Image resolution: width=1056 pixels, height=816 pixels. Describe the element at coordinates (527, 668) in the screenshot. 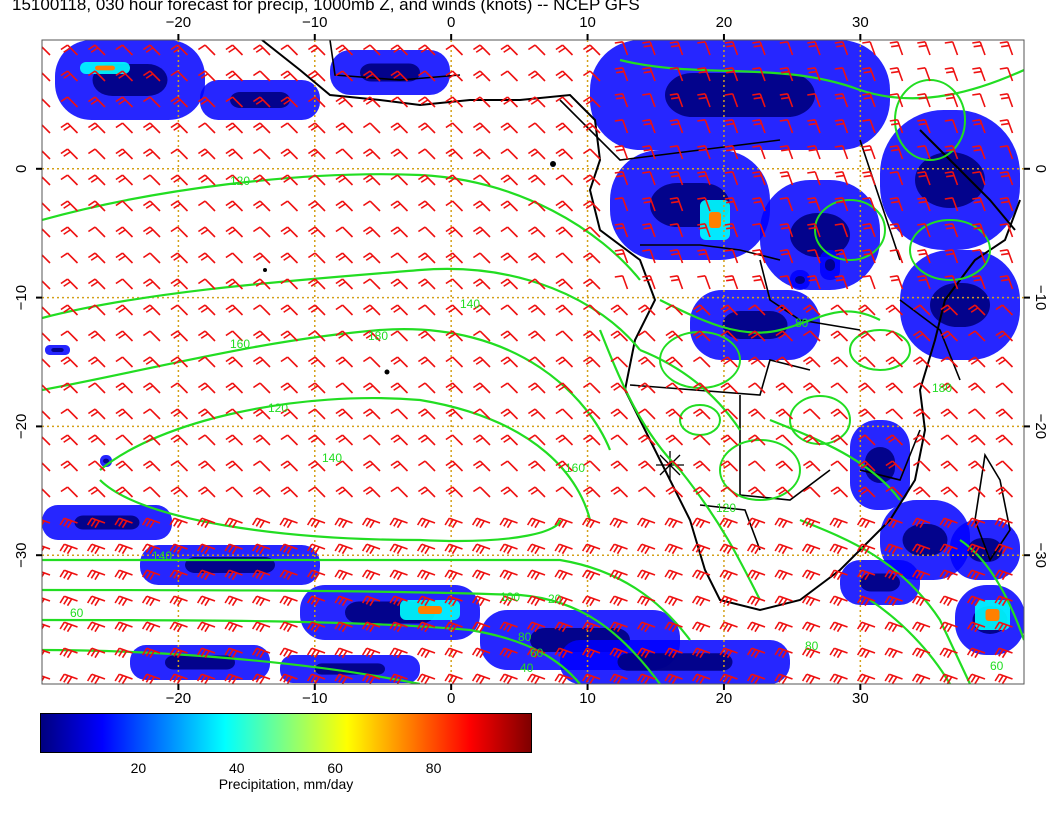

I see `contour-label: 40` at that location.